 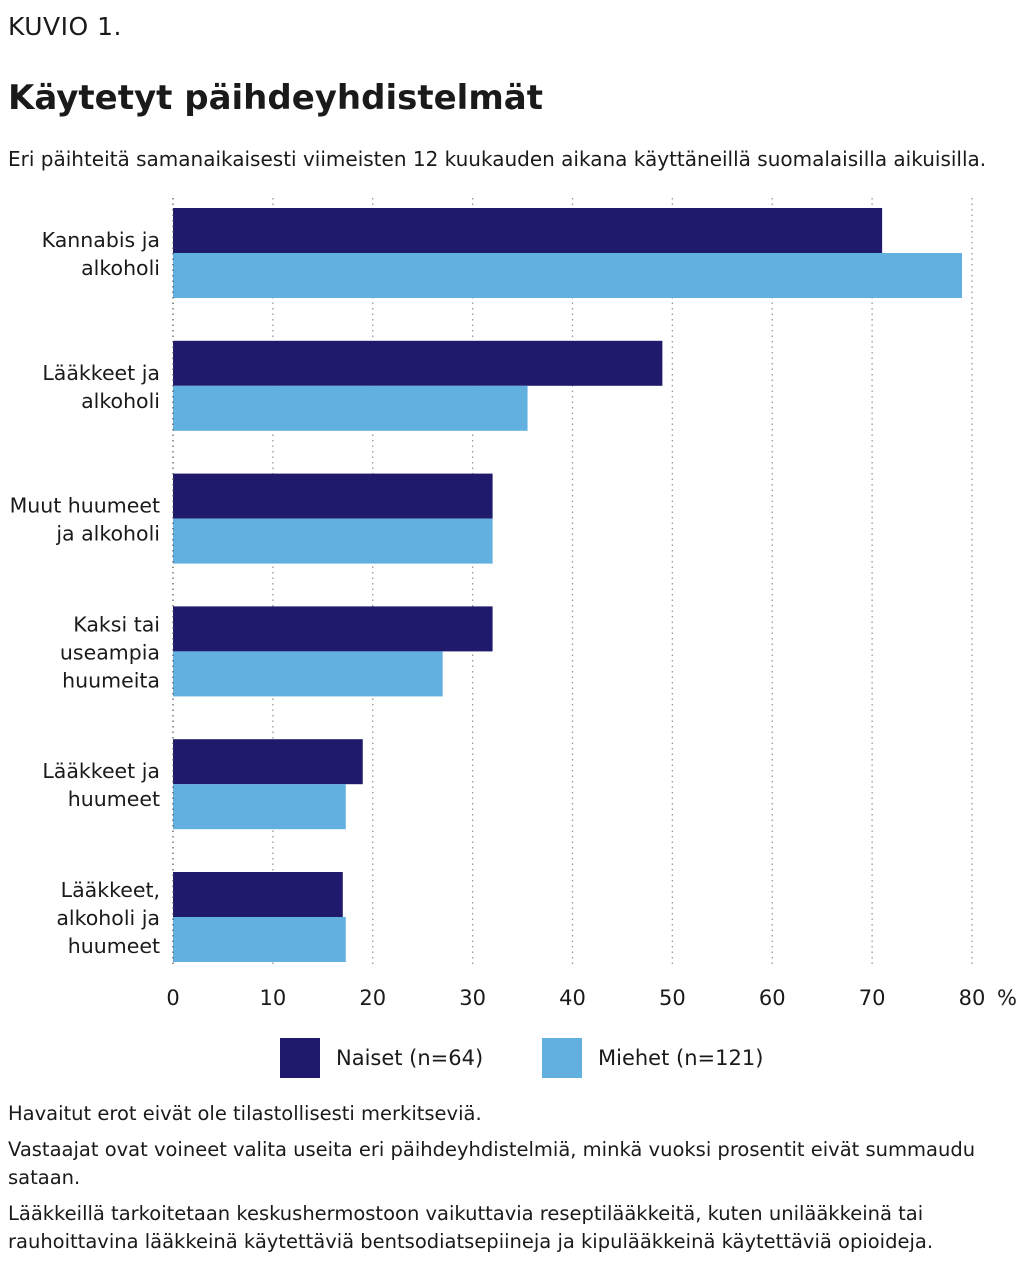 What do you see at coordinates (110, 890) in the screenshot?
I see `category-label: Lääkkeet,` at bounding box center [110, 890].